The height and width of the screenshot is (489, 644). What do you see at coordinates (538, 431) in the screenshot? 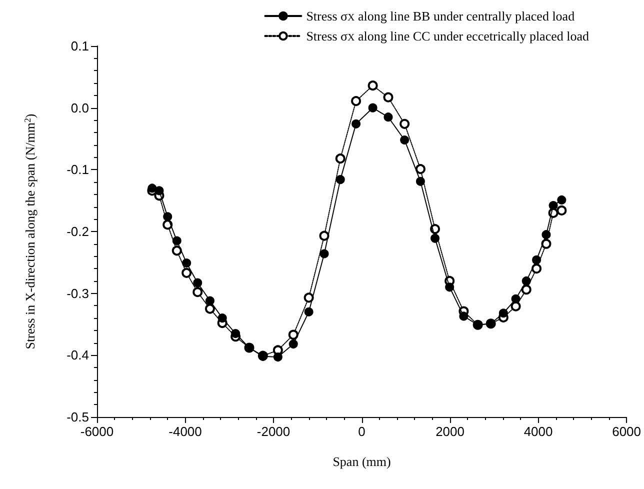
I see `x-tick-label: 4000` at bounding box center [538, 431].